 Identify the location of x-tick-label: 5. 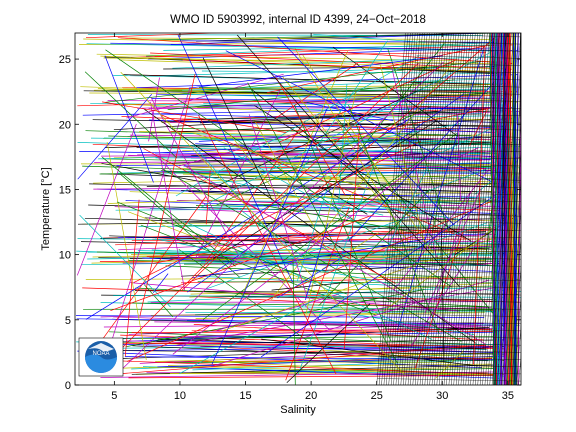
(114, 396).